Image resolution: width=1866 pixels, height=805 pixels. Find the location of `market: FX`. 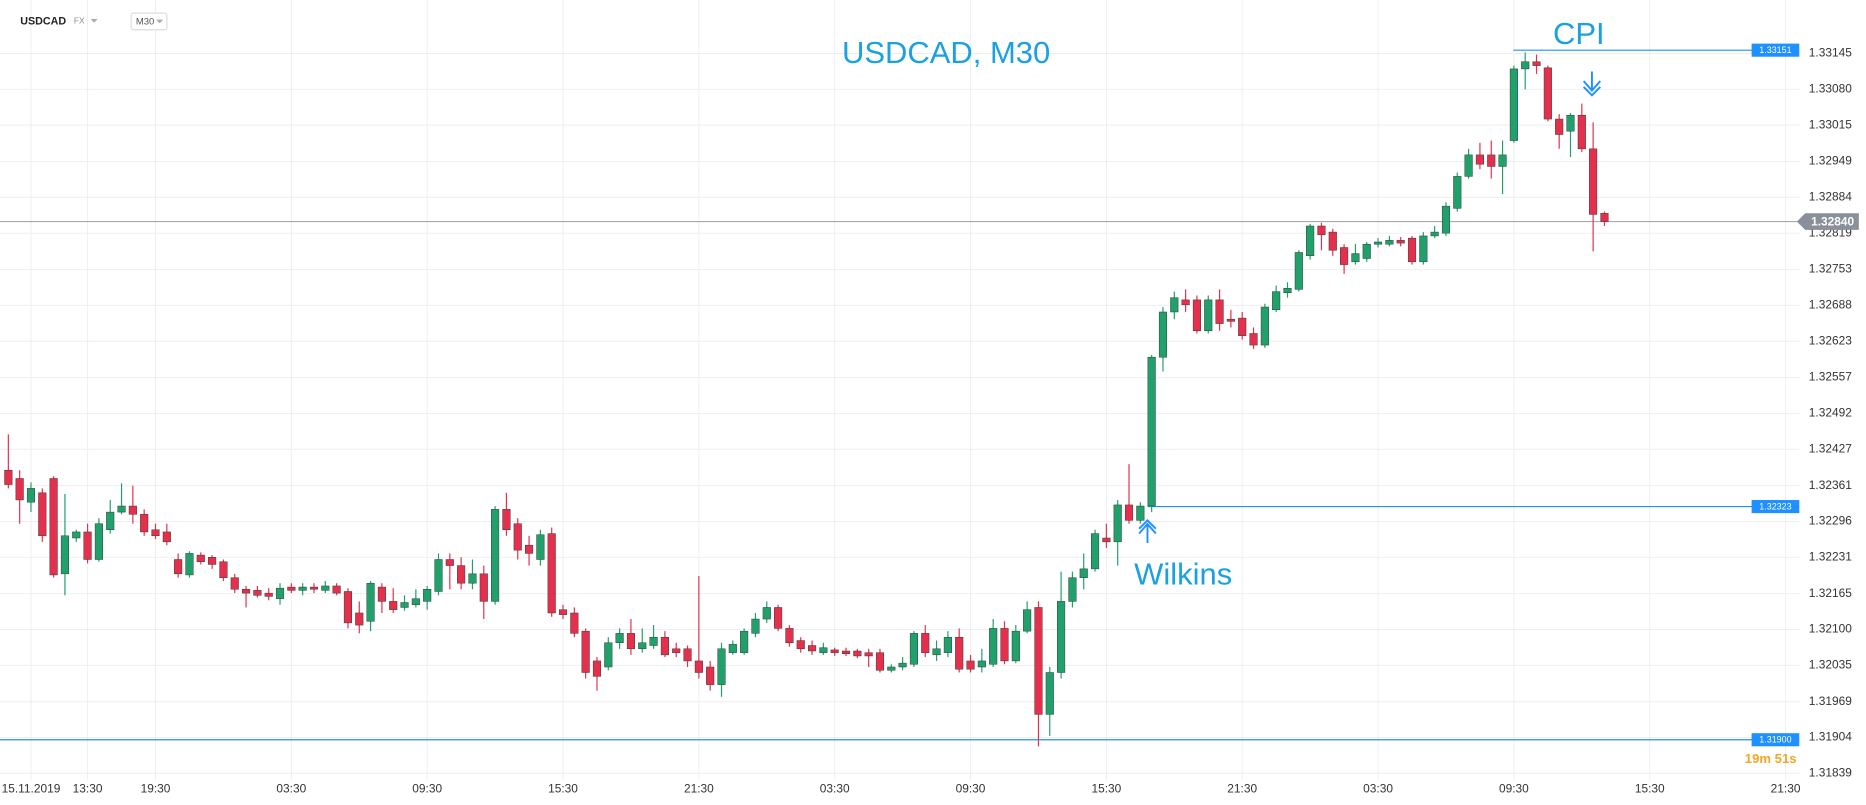

market: FX is located at coordinates (79, 21).